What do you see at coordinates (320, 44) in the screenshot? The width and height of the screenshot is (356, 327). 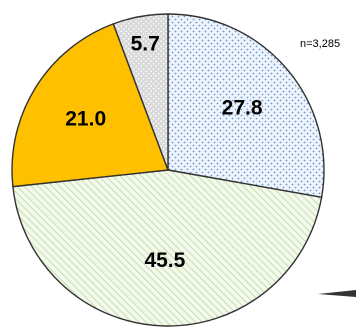 I see `sample-size-note: n=3,285` at bounding box center [320, 44].